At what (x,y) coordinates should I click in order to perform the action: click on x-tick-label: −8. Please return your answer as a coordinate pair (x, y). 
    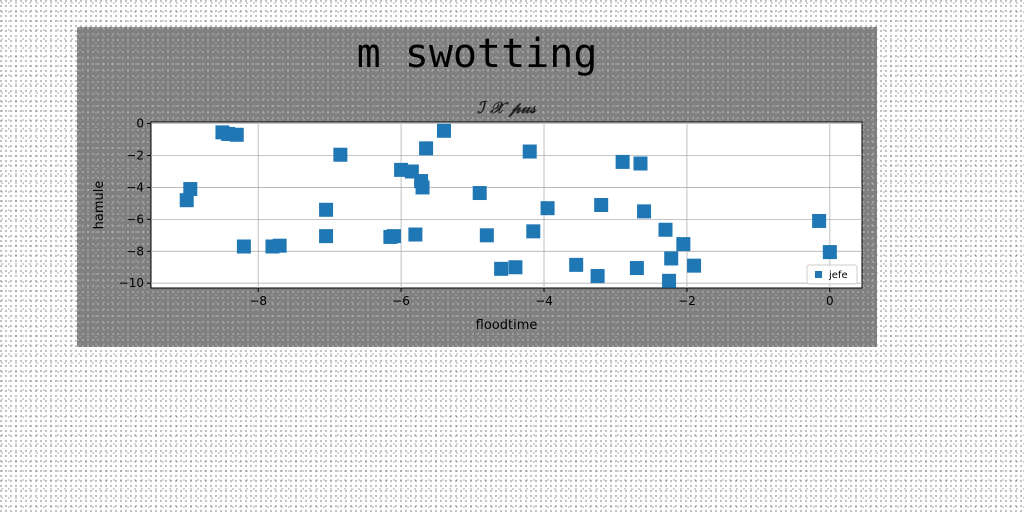
    Looking at the image, I should click on (258, 301).